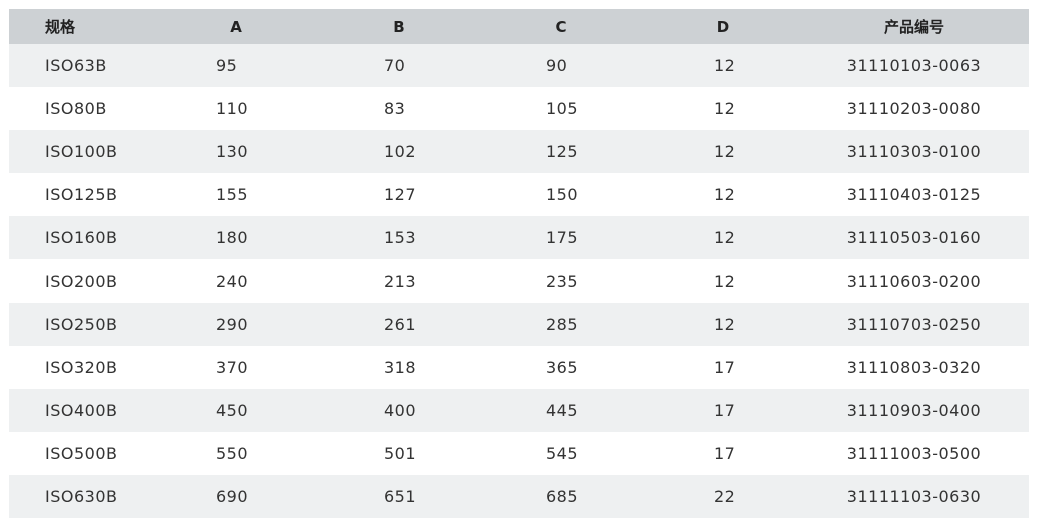 Image resolution: width=1038 pixels, height=523 pixels. I want to click on table-cell: 31110503-0160, so click(914, 238).